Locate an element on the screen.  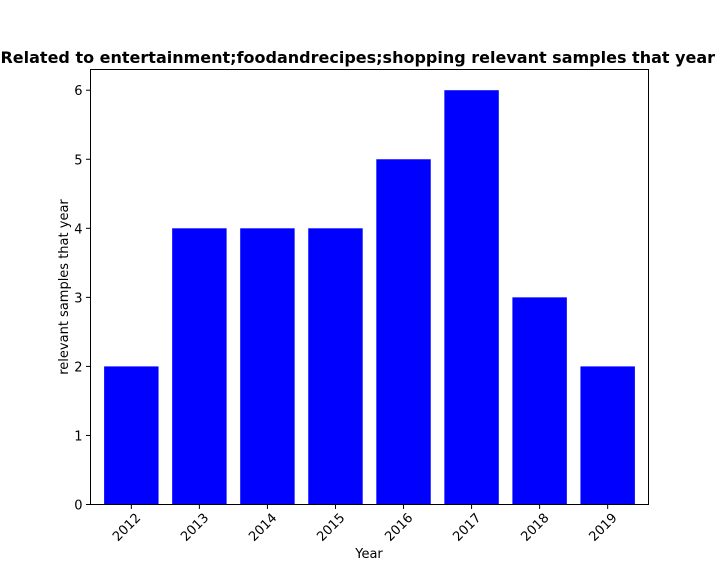
y-tick-label: 5 is located at coordinates (78, 160).